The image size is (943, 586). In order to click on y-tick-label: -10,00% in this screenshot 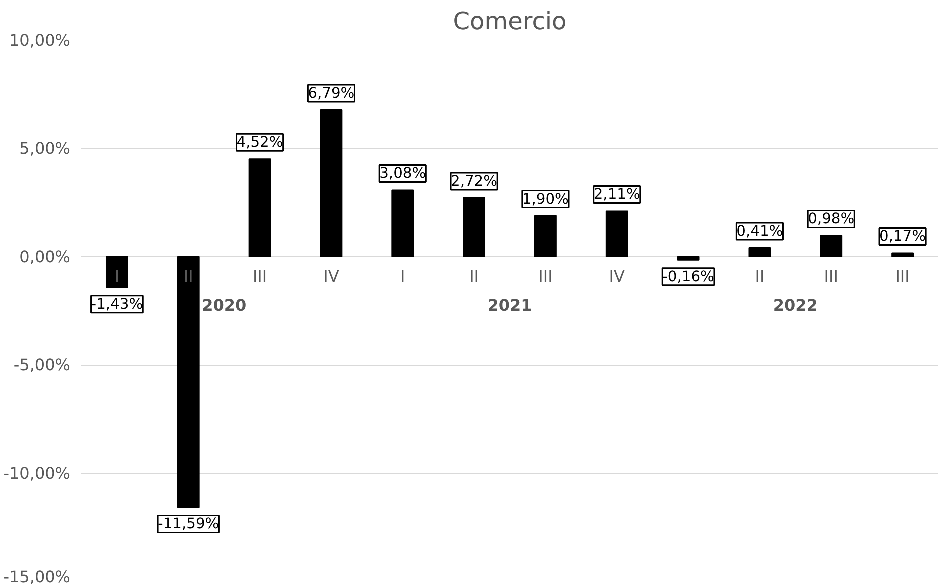, I will do `click(37, 473)`.